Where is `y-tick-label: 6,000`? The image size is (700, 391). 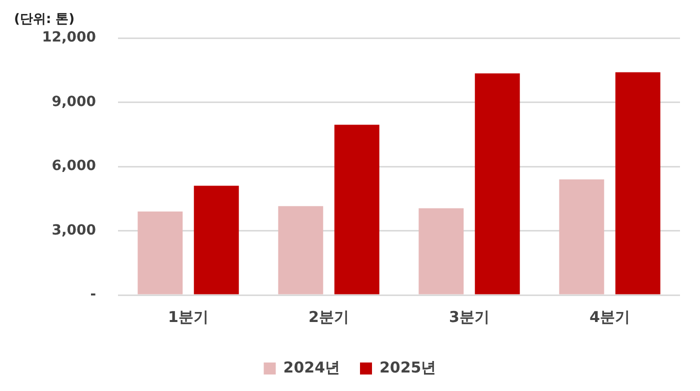 y-tick-label: 6,000 is located at coordinates (74, 166).